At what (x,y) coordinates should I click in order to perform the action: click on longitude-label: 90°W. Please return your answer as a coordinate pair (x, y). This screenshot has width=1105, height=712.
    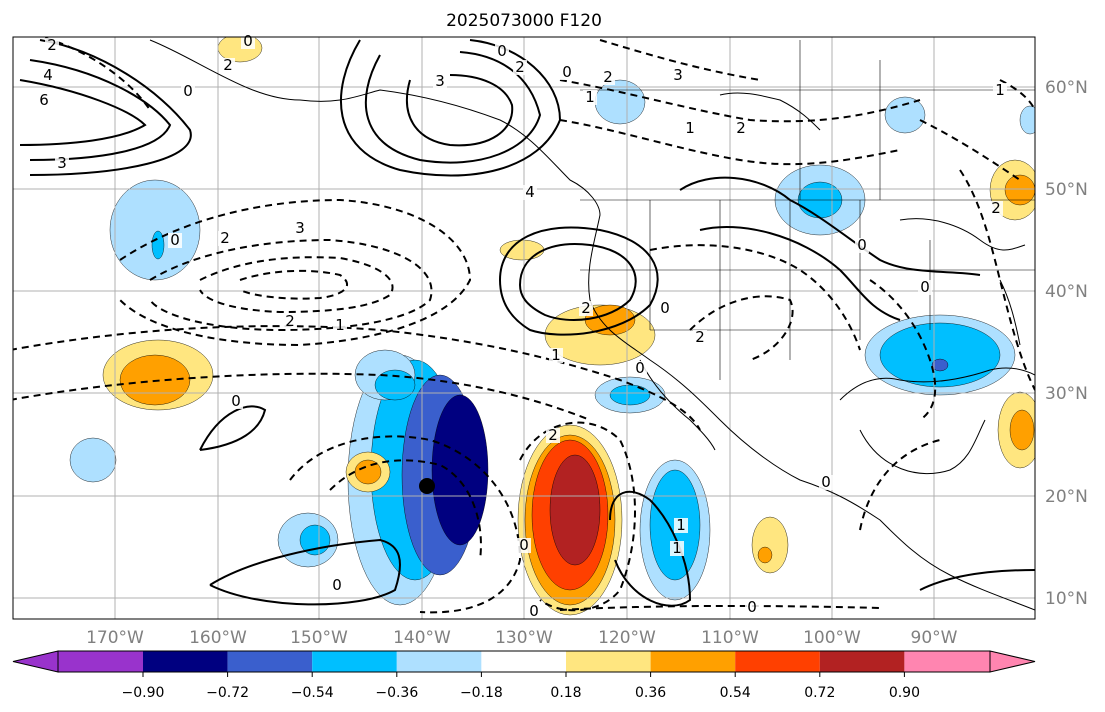
    Looking at the image, I should click on (934, 638).